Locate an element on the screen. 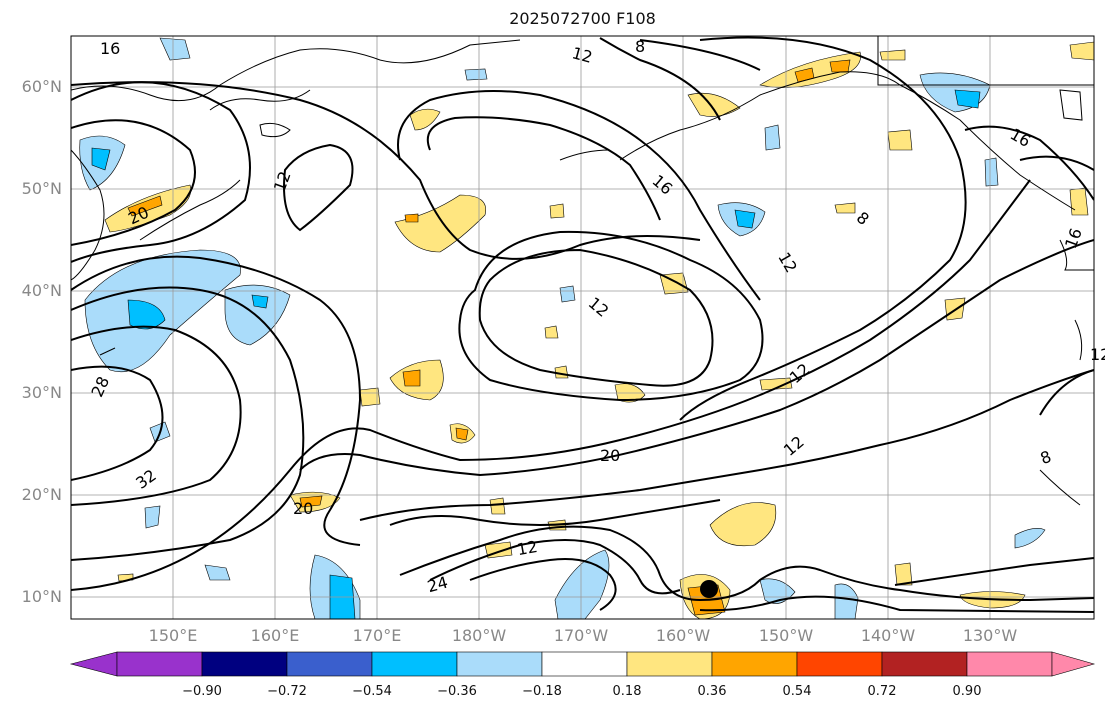 This screenshot has width=1105, height=712. colorbar-tick: 0.36 is located at coordinates (712, 691).